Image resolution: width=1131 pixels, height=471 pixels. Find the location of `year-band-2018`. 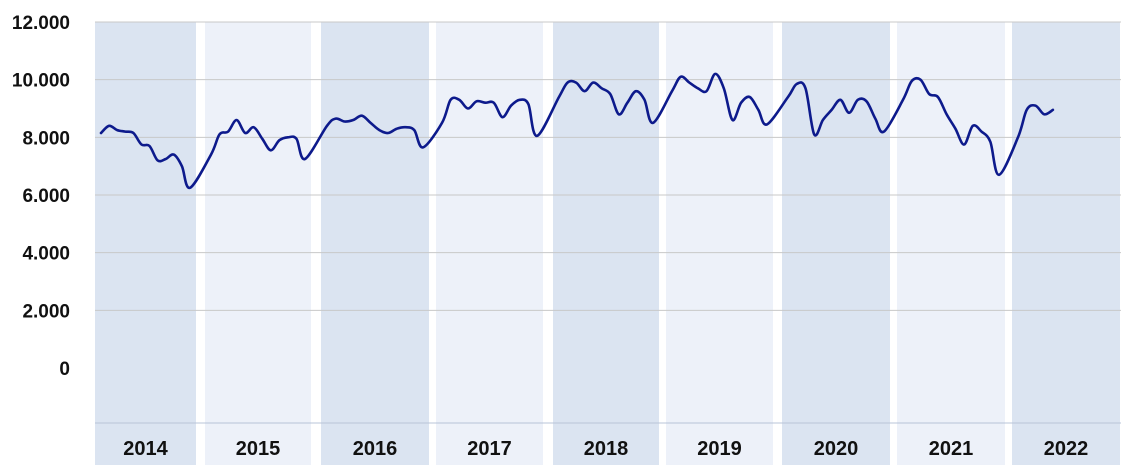

year-band-2018 is located at coordinates (606, 243).